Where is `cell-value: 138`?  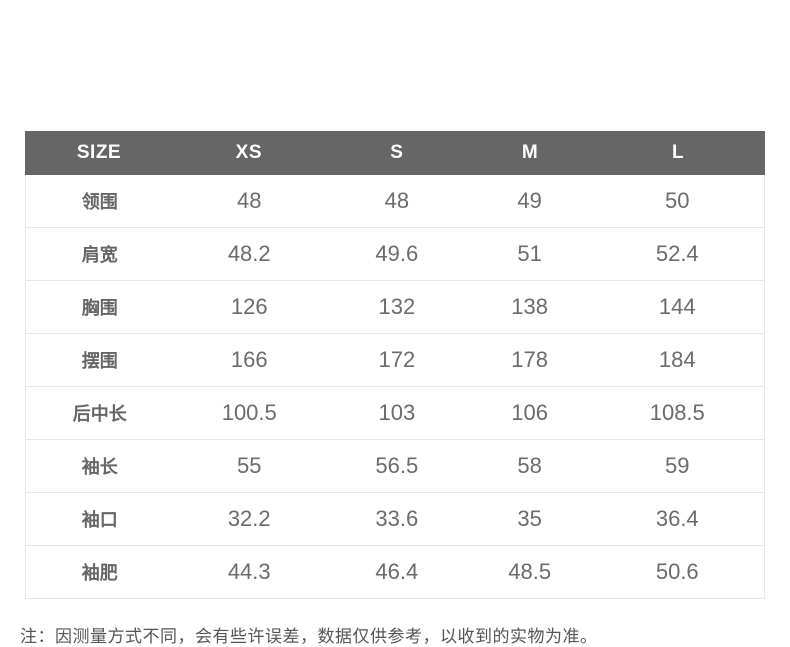
cell-value: 138 is located at coordinates (530, 306).